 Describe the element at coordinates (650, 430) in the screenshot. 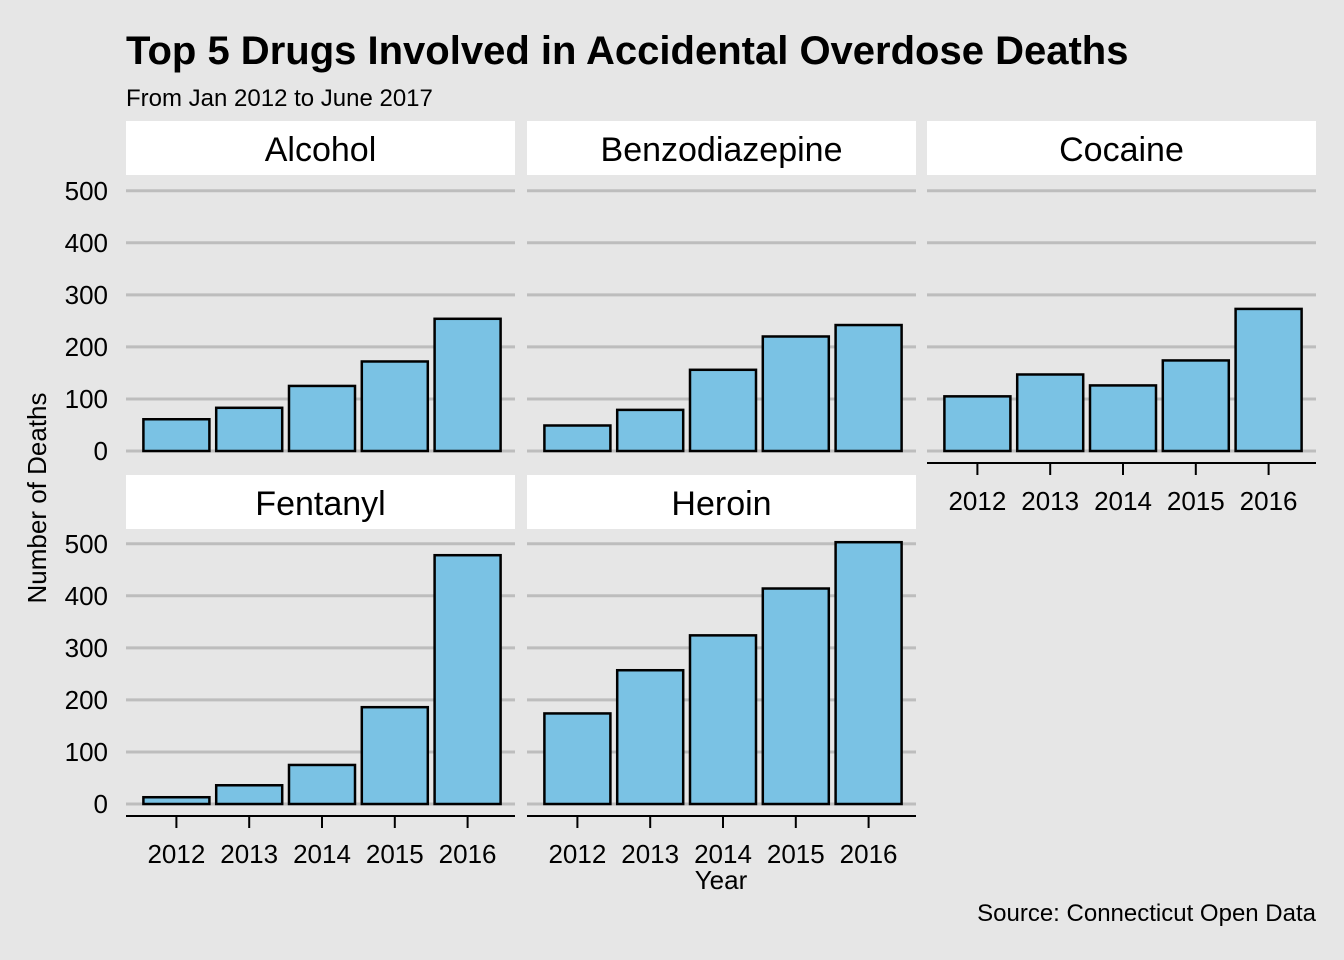

I see `bar-benzodiazepine-2013` at that location.